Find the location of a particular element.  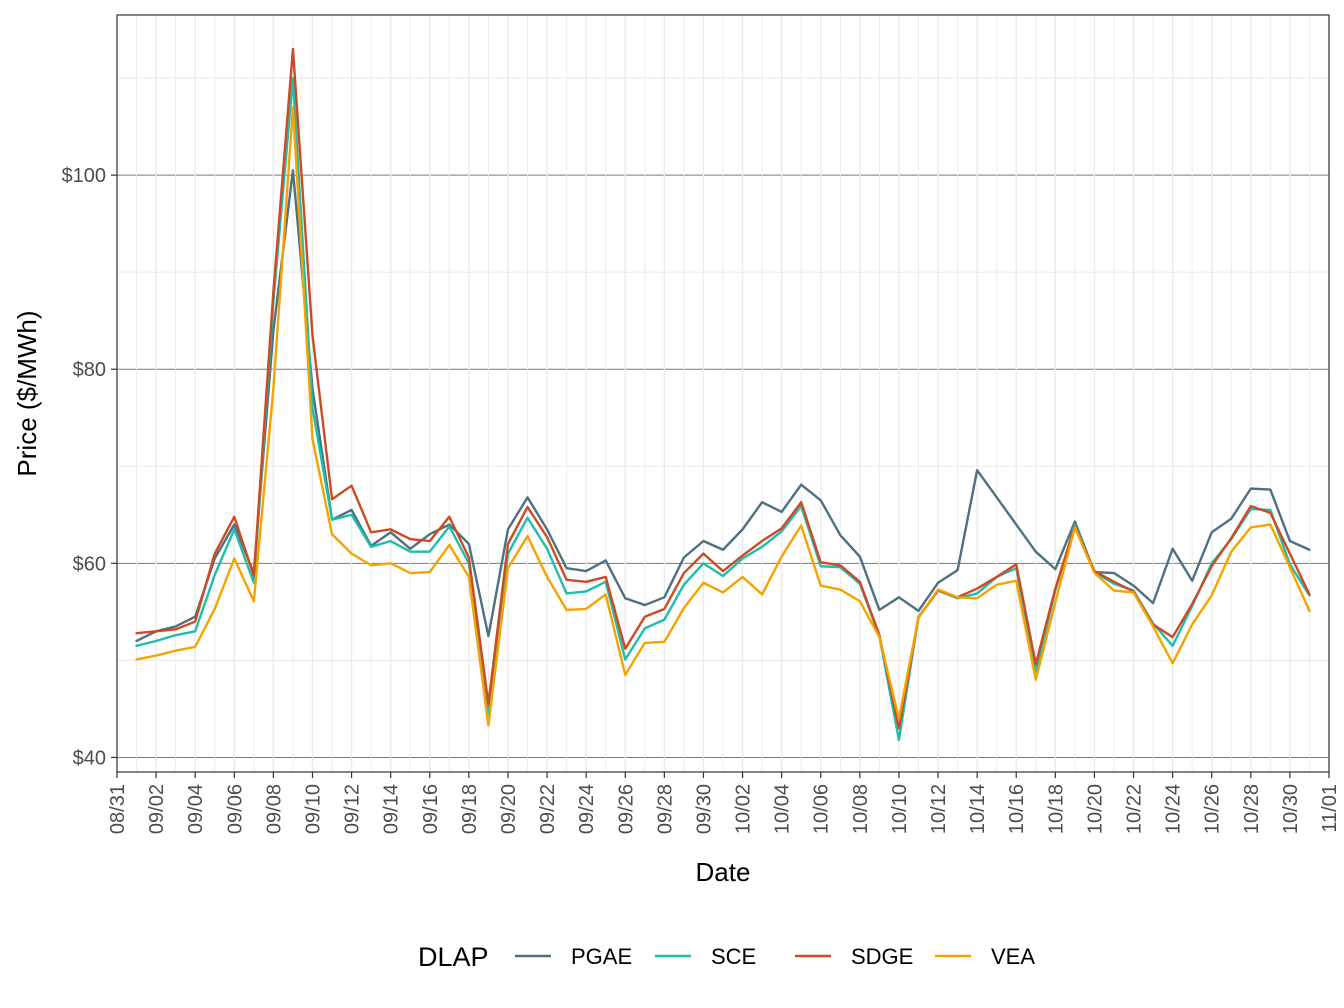

x-tick-label: 09/22 is located at coordinates (548, 809).